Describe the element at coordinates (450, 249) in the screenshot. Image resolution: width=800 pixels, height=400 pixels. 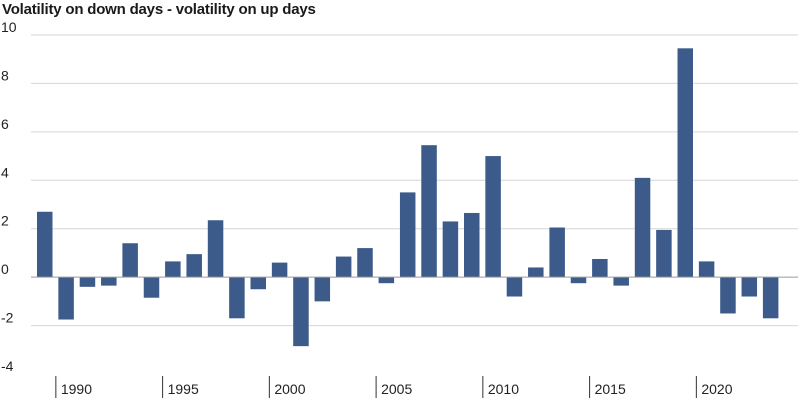
I see `bar-2008` at that location.